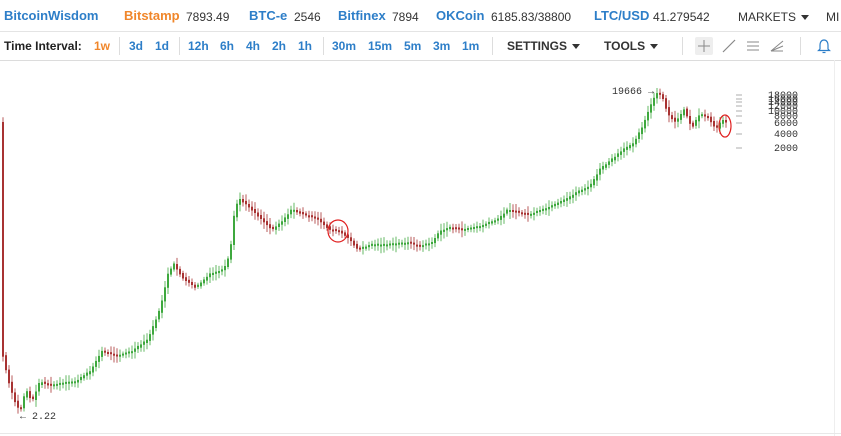 The width and height of the screenshot is (841, 436). What do you see at coordinates (227, 46) in the screenshot?
I see `interval-6h: 6h` at bounding box center [227, 46].